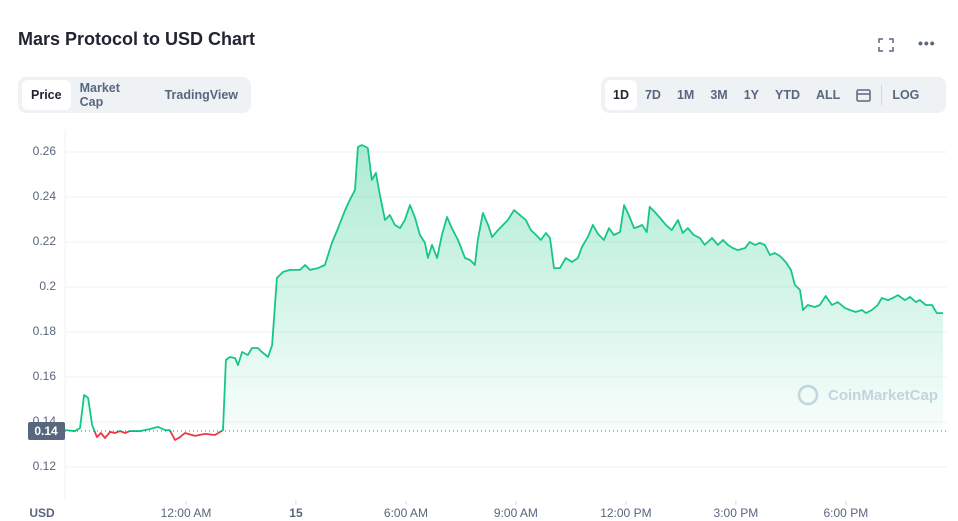 The height and width of the screenshot is (521, 958). I want to click on watermark-logo, so click(808, 395).